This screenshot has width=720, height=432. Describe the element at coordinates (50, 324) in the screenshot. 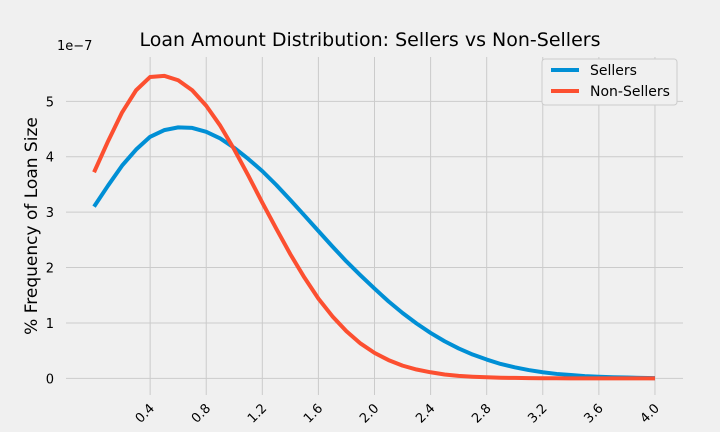

I see `y-tick-label: 1` at that location.